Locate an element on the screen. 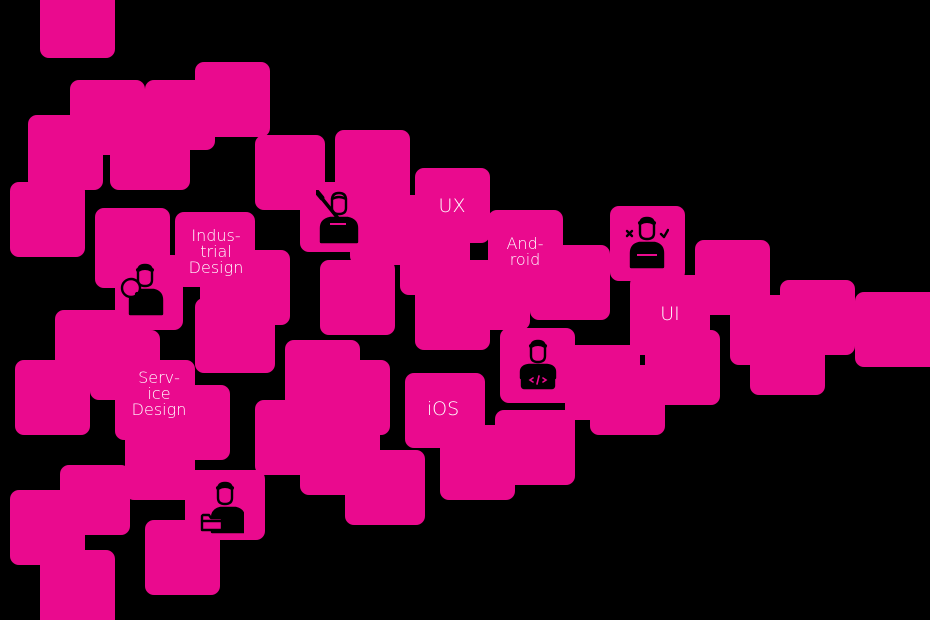  person-with-magnifier-icon is located at coordinates (142, 289).